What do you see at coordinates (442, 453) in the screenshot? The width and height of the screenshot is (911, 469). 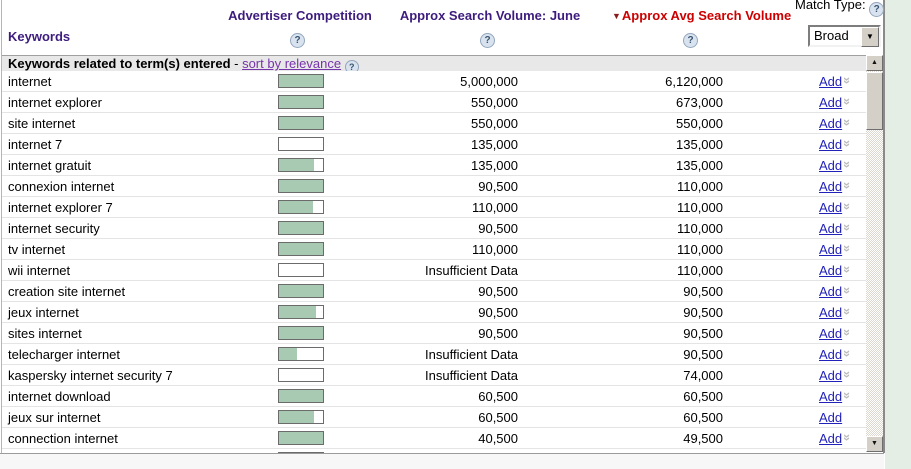 I see `table-bottom-border` at bounding box center [442, 453].